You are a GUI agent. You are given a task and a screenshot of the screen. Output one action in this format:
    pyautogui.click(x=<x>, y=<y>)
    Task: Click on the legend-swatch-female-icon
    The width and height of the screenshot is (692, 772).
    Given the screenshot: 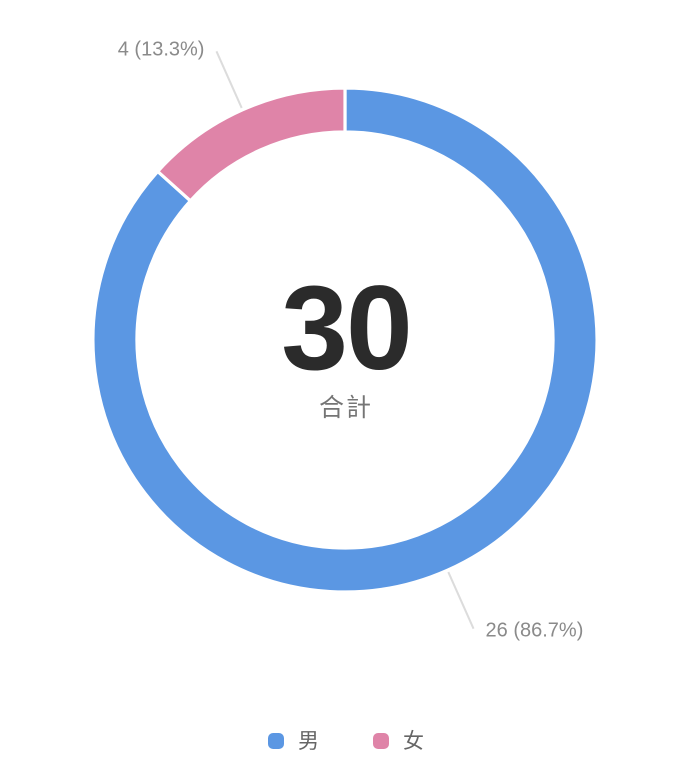 What is the action you would take?
    pyautogui.click(x=381, y=741)
    